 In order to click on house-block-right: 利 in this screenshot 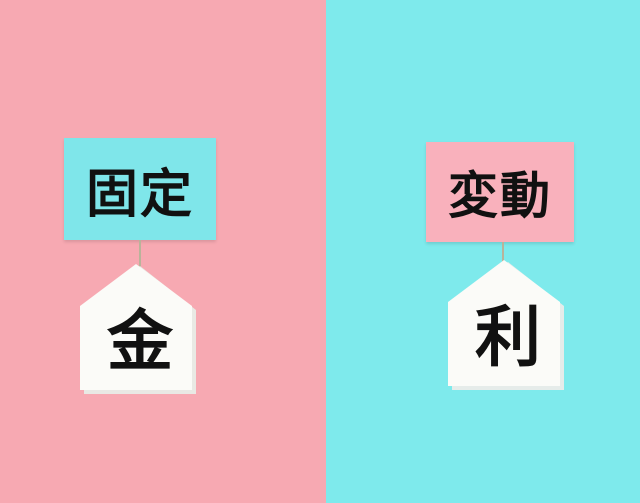, I will do `click(508, 328)`.